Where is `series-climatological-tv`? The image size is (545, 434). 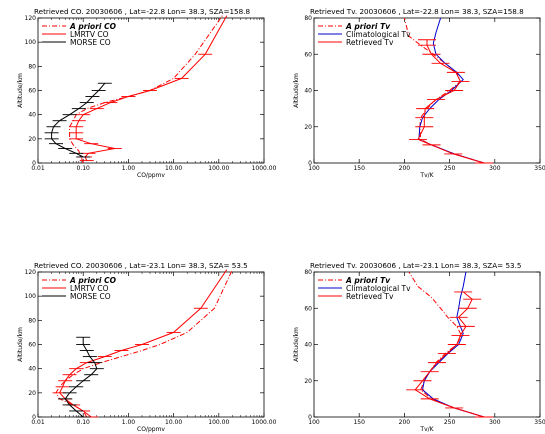 series-climatological-tv is located at coordinates (453, 344).